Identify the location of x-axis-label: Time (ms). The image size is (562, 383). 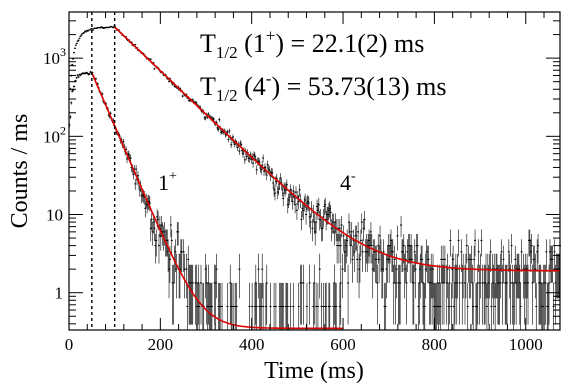
(314, 370).